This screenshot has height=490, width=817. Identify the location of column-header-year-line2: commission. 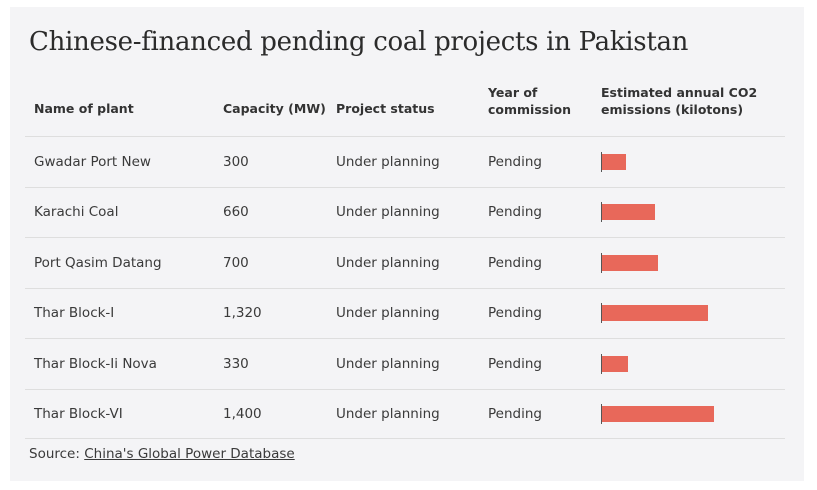
(529, 109).